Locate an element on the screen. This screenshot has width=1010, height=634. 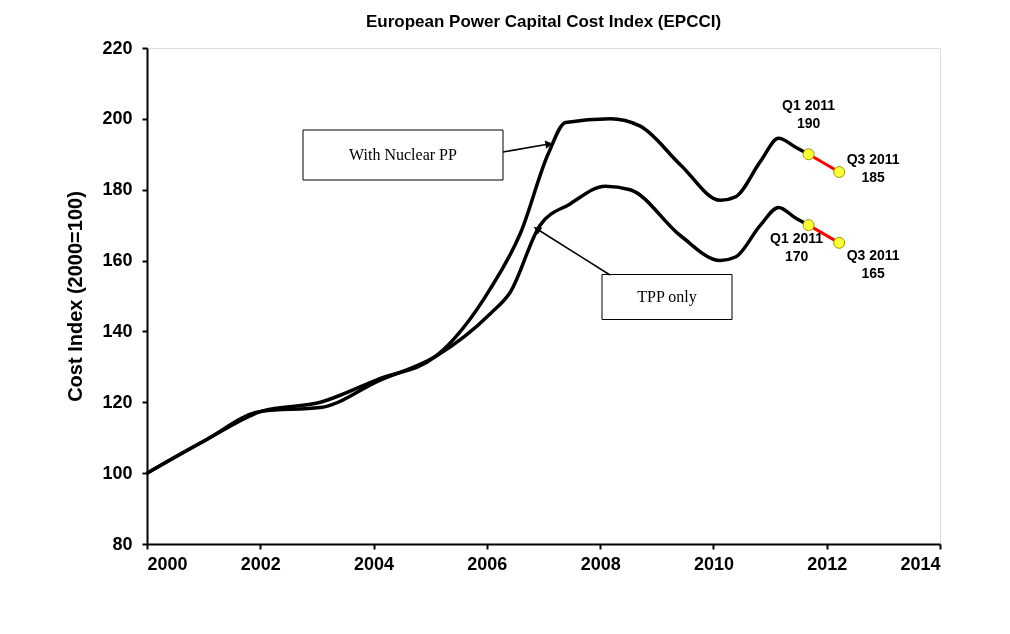
x-tick-label: 2012 is located at coordinates (827, 563).